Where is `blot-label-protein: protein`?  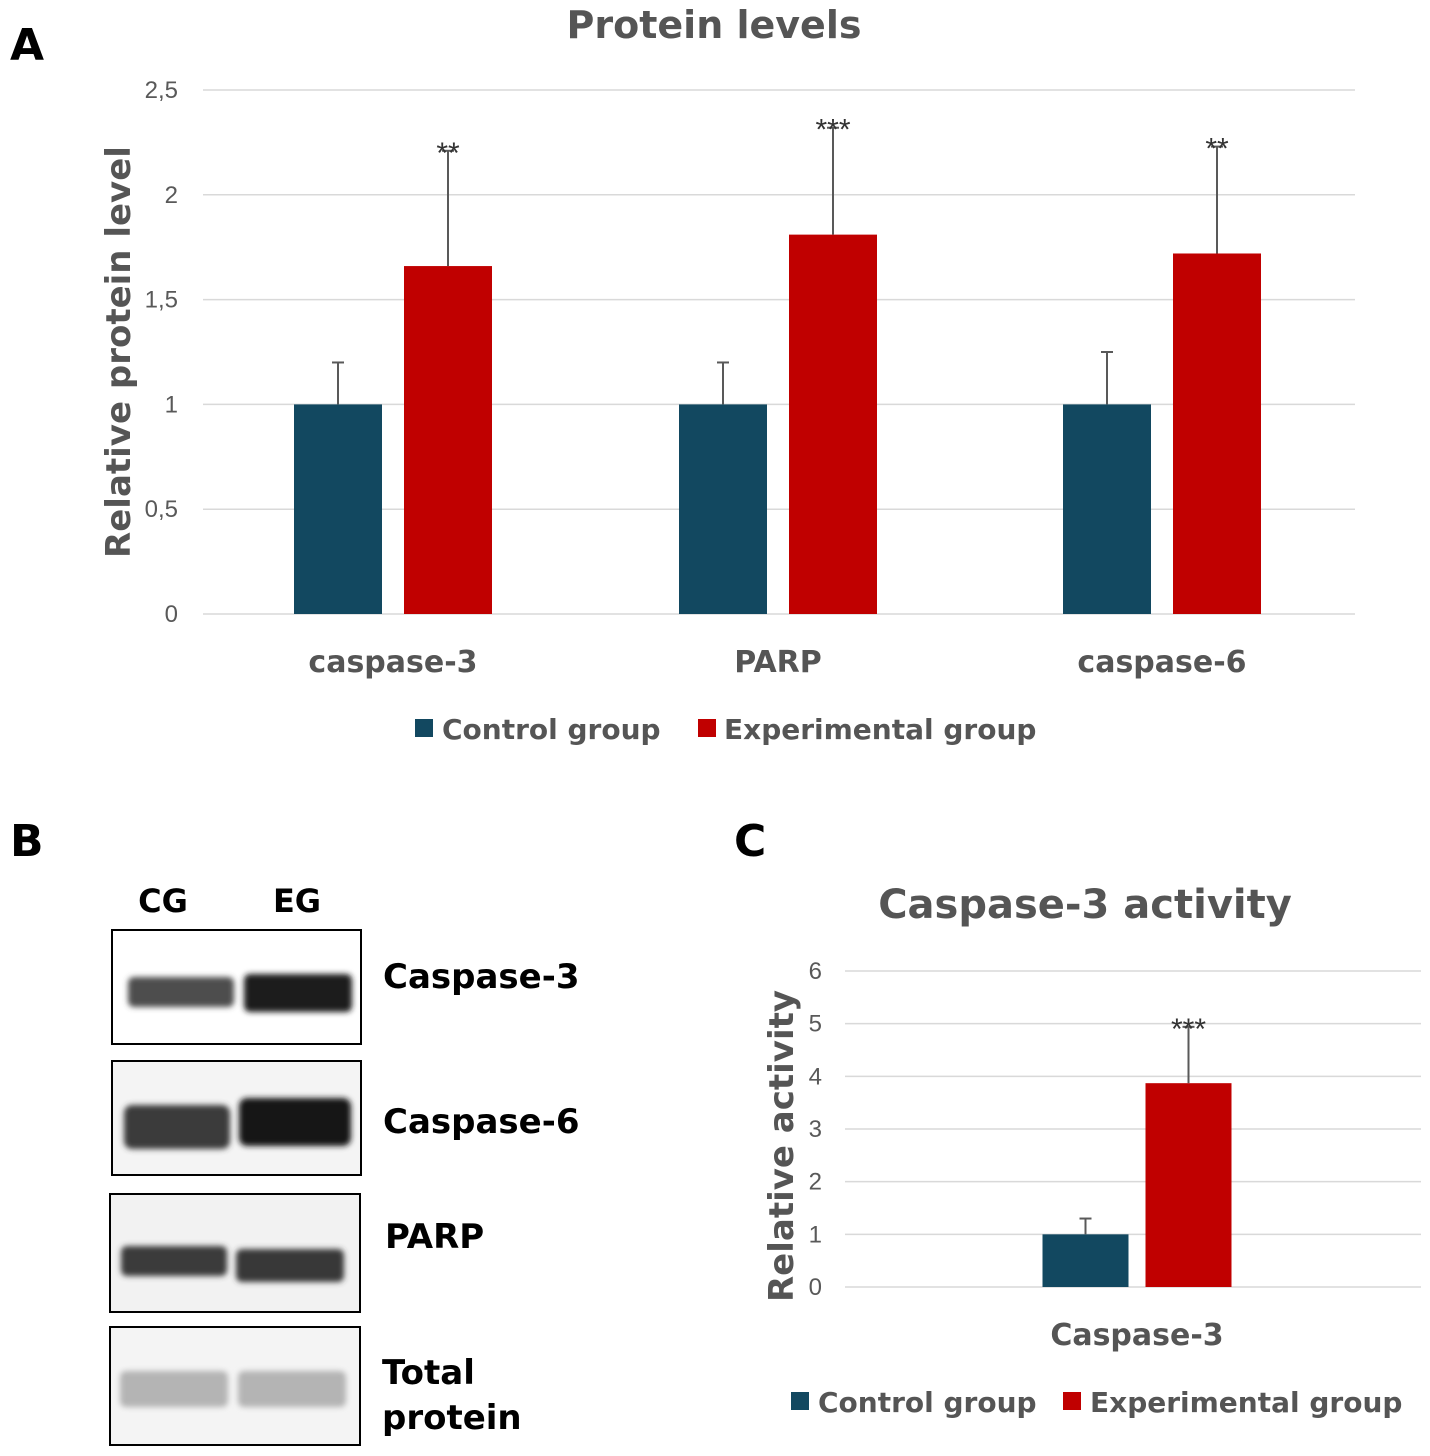 blot-label-protein: protein is located at coordinates (452, 1418).